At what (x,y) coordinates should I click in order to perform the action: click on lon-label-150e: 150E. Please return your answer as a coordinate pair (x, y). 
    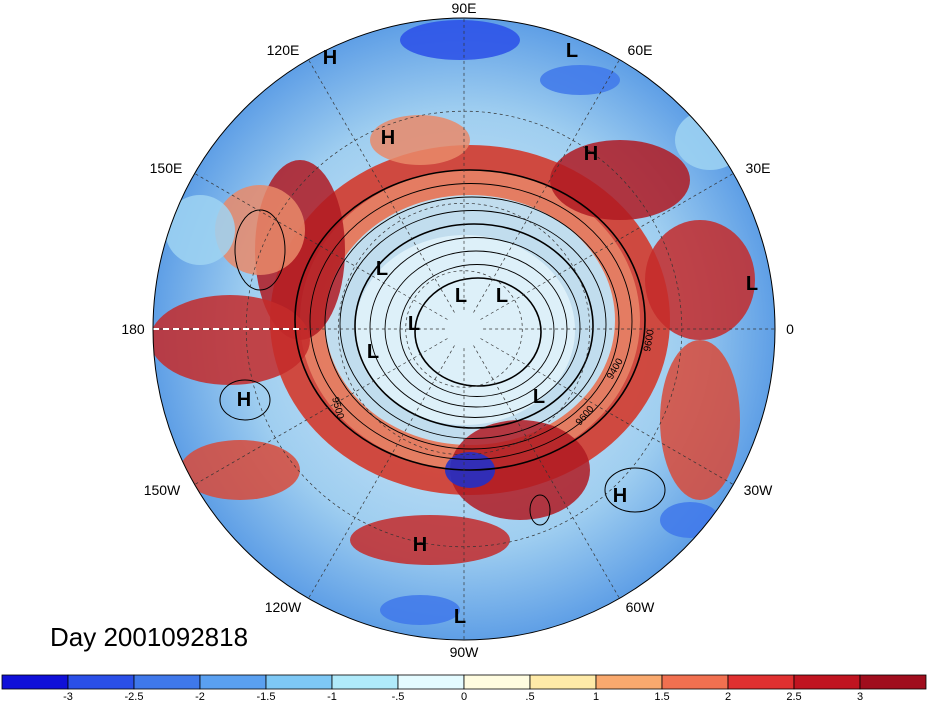
    Looking at the image, I should click on (166, 168).